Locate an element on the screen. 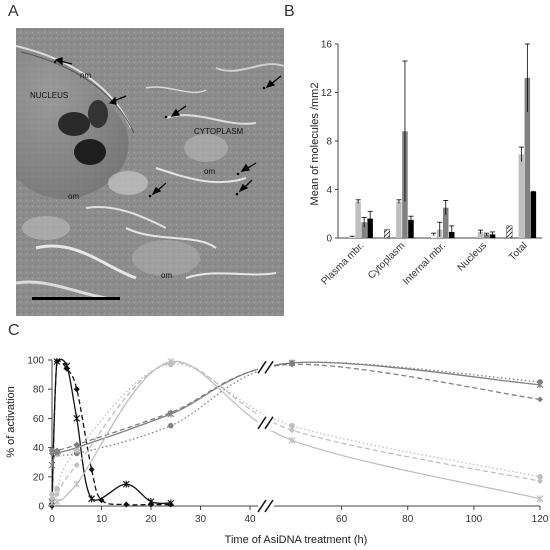  b-ylabel: Mean of molecules /mm2 is located at coordinates (315, 144).